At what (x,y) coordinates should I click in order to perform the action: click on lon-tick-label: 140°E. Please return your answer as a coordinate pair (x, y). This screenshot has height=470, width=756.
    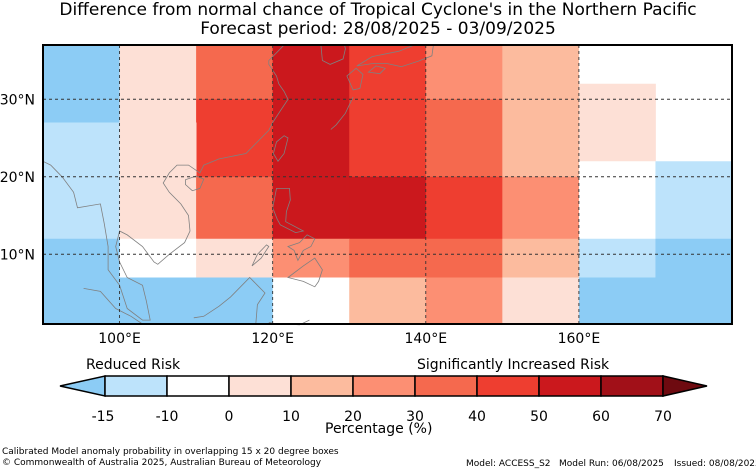
    Looking at the image, I should click on (425, 339).